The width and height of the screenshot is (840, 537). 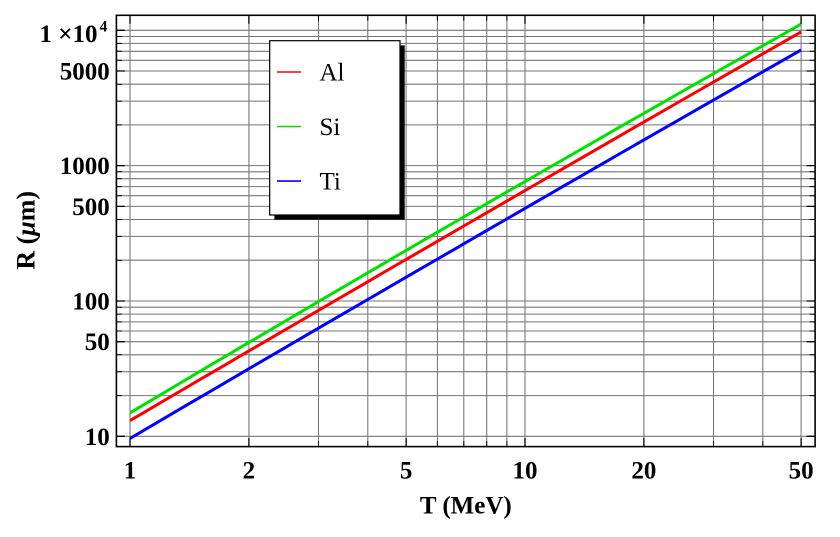 What do you see at coordinates (91, 207) in the screenshot?
I see `svg-text: 500` at bounding box center [91, 207].